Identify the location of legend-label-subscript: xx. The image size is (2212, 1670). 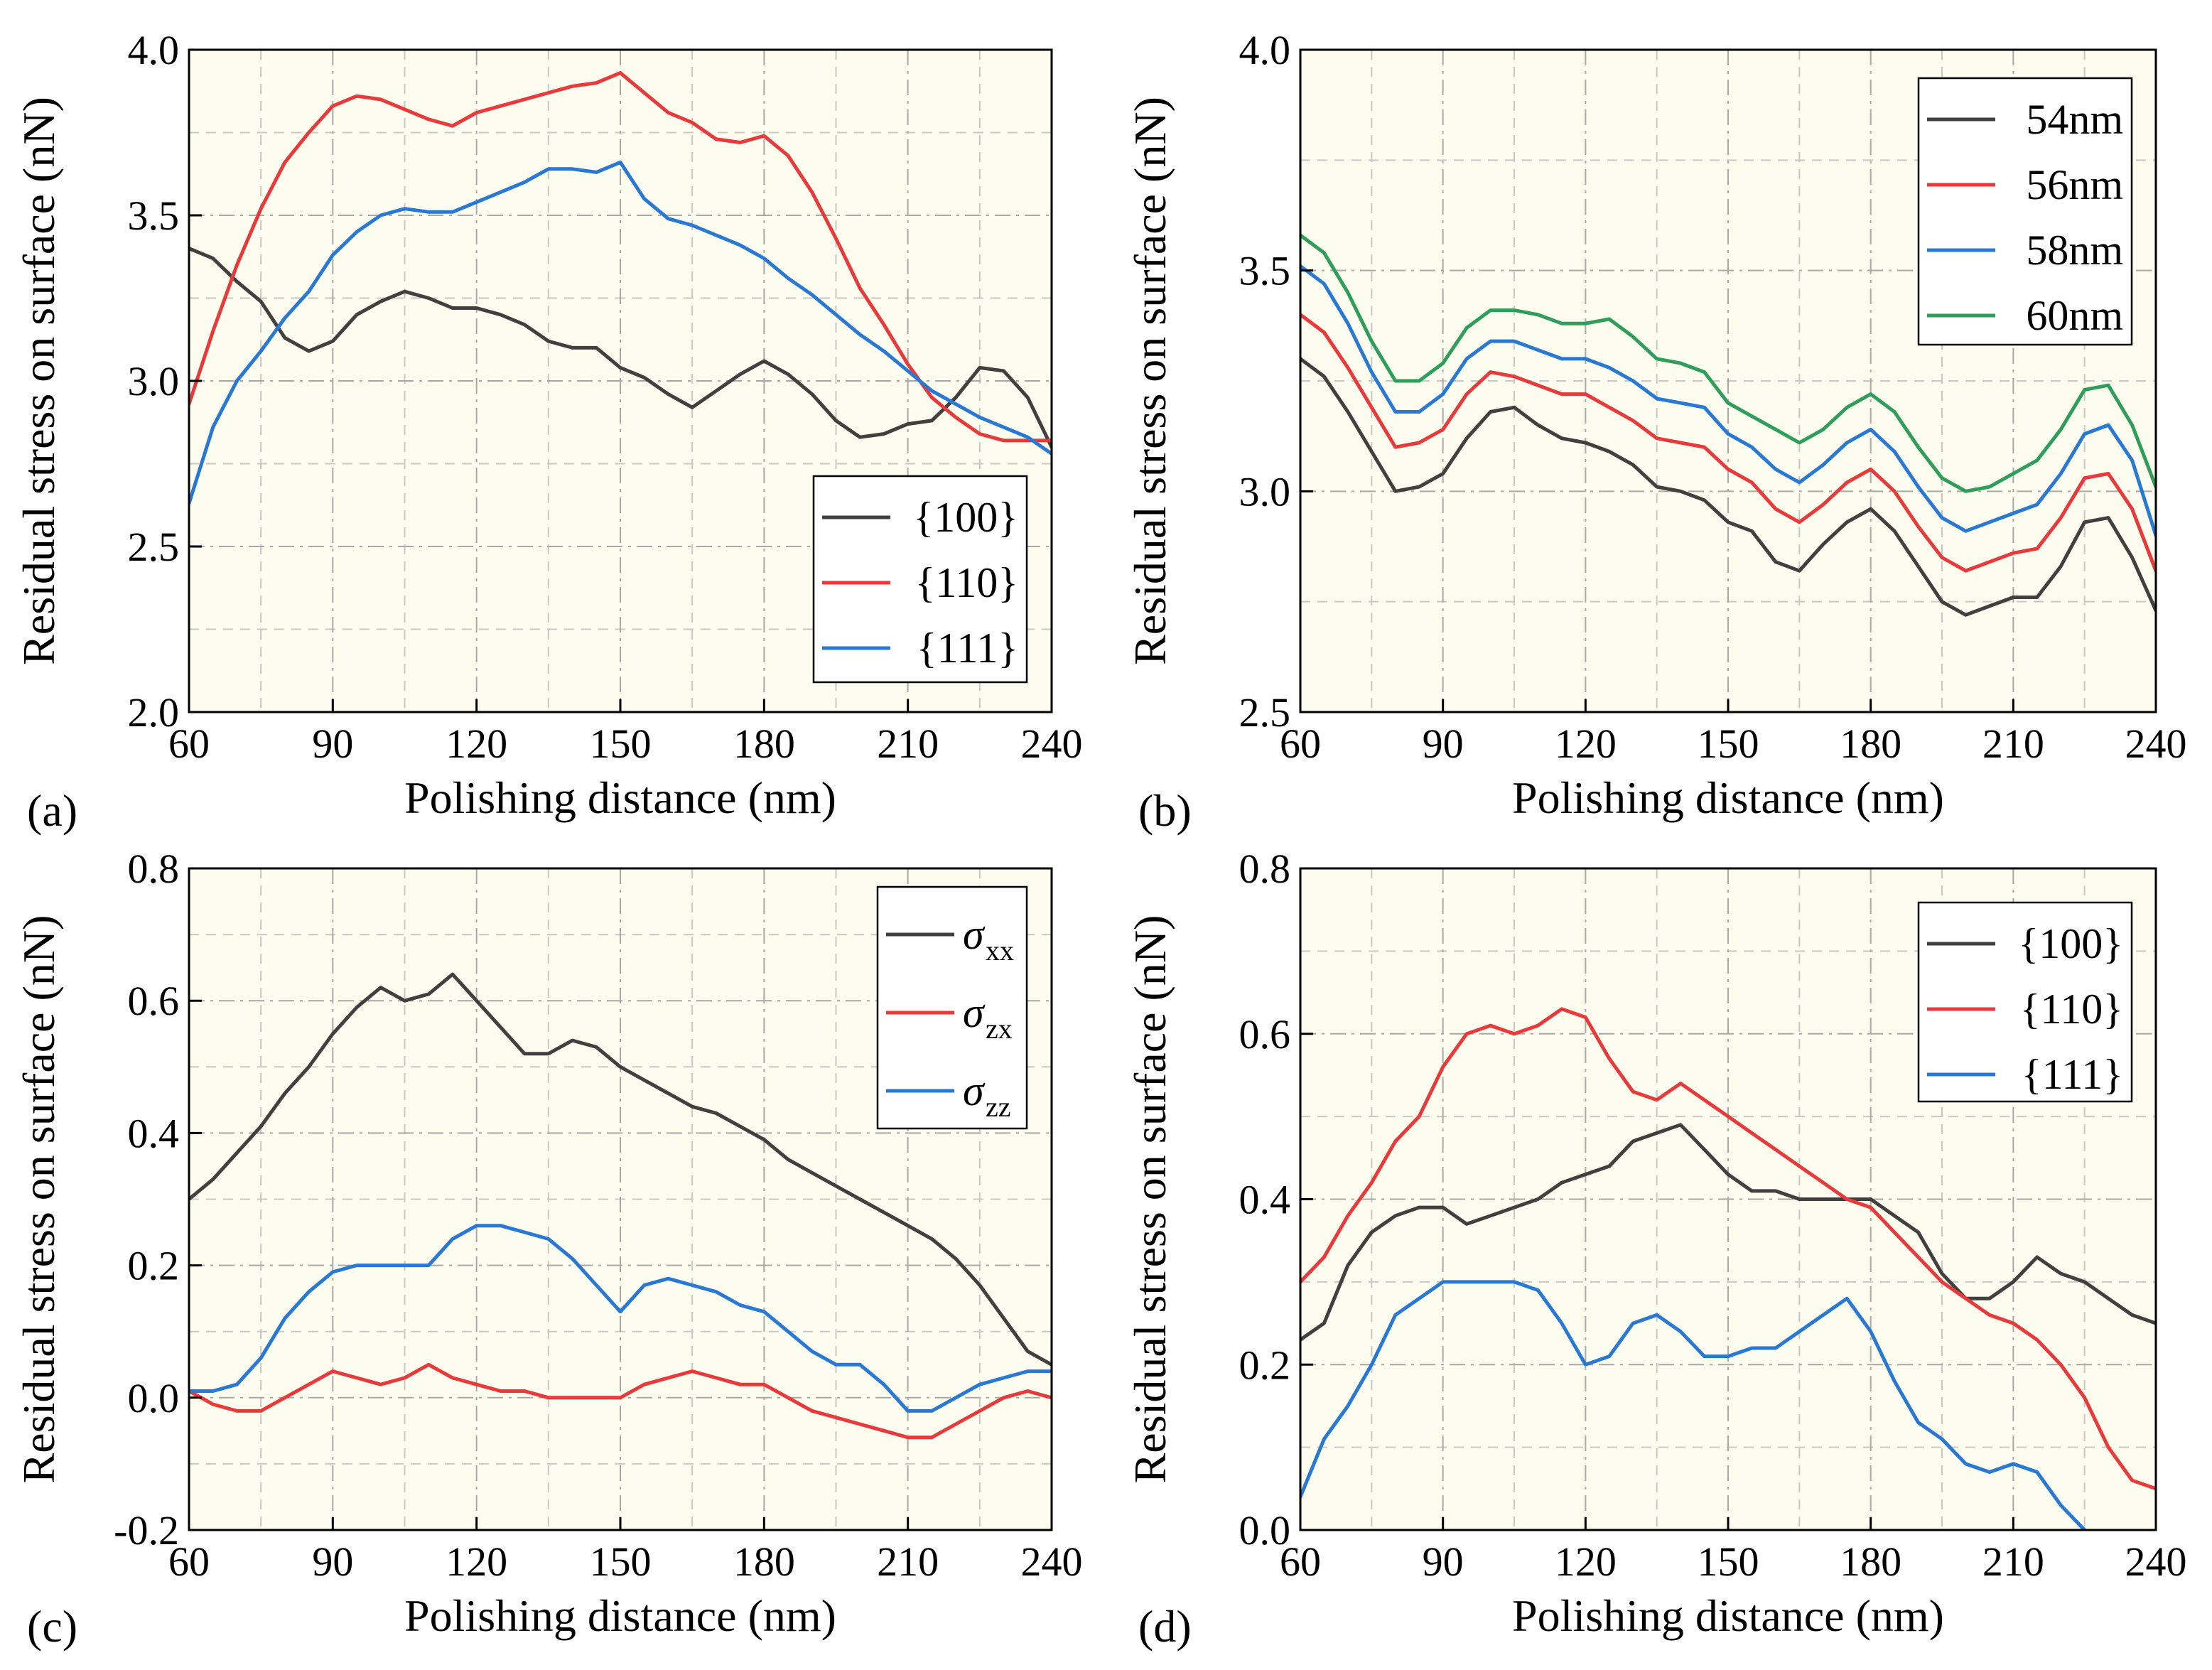
(1000, 950).